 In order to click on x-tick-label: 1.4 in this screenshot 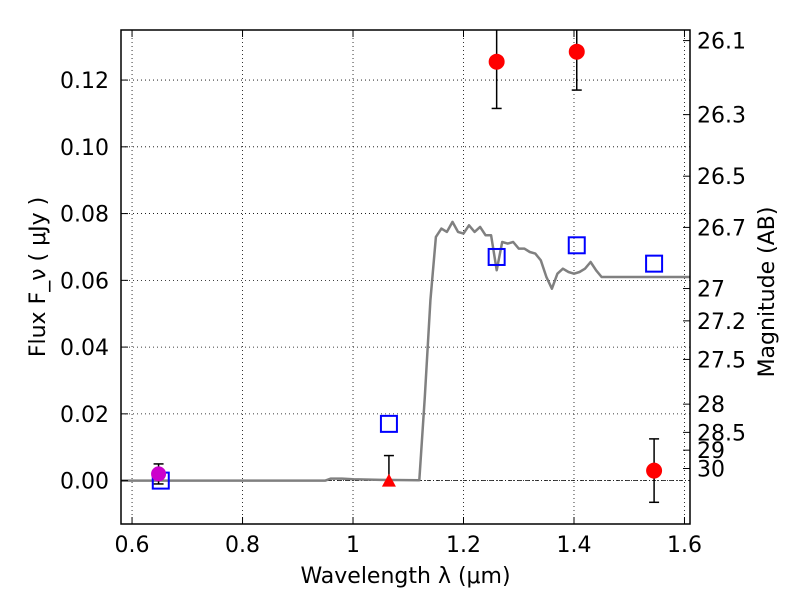, I will do `click(573, 545)`.